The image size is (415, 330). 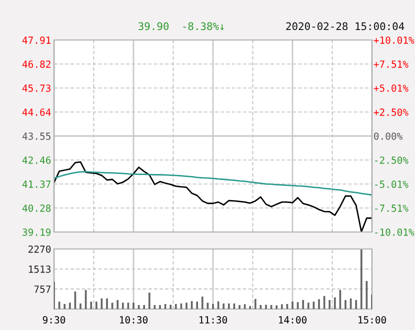 What do you see at coordinates (203, 26) in the screenshot?
I see `text: -8.38%↓` at bounding box center [203, 26].